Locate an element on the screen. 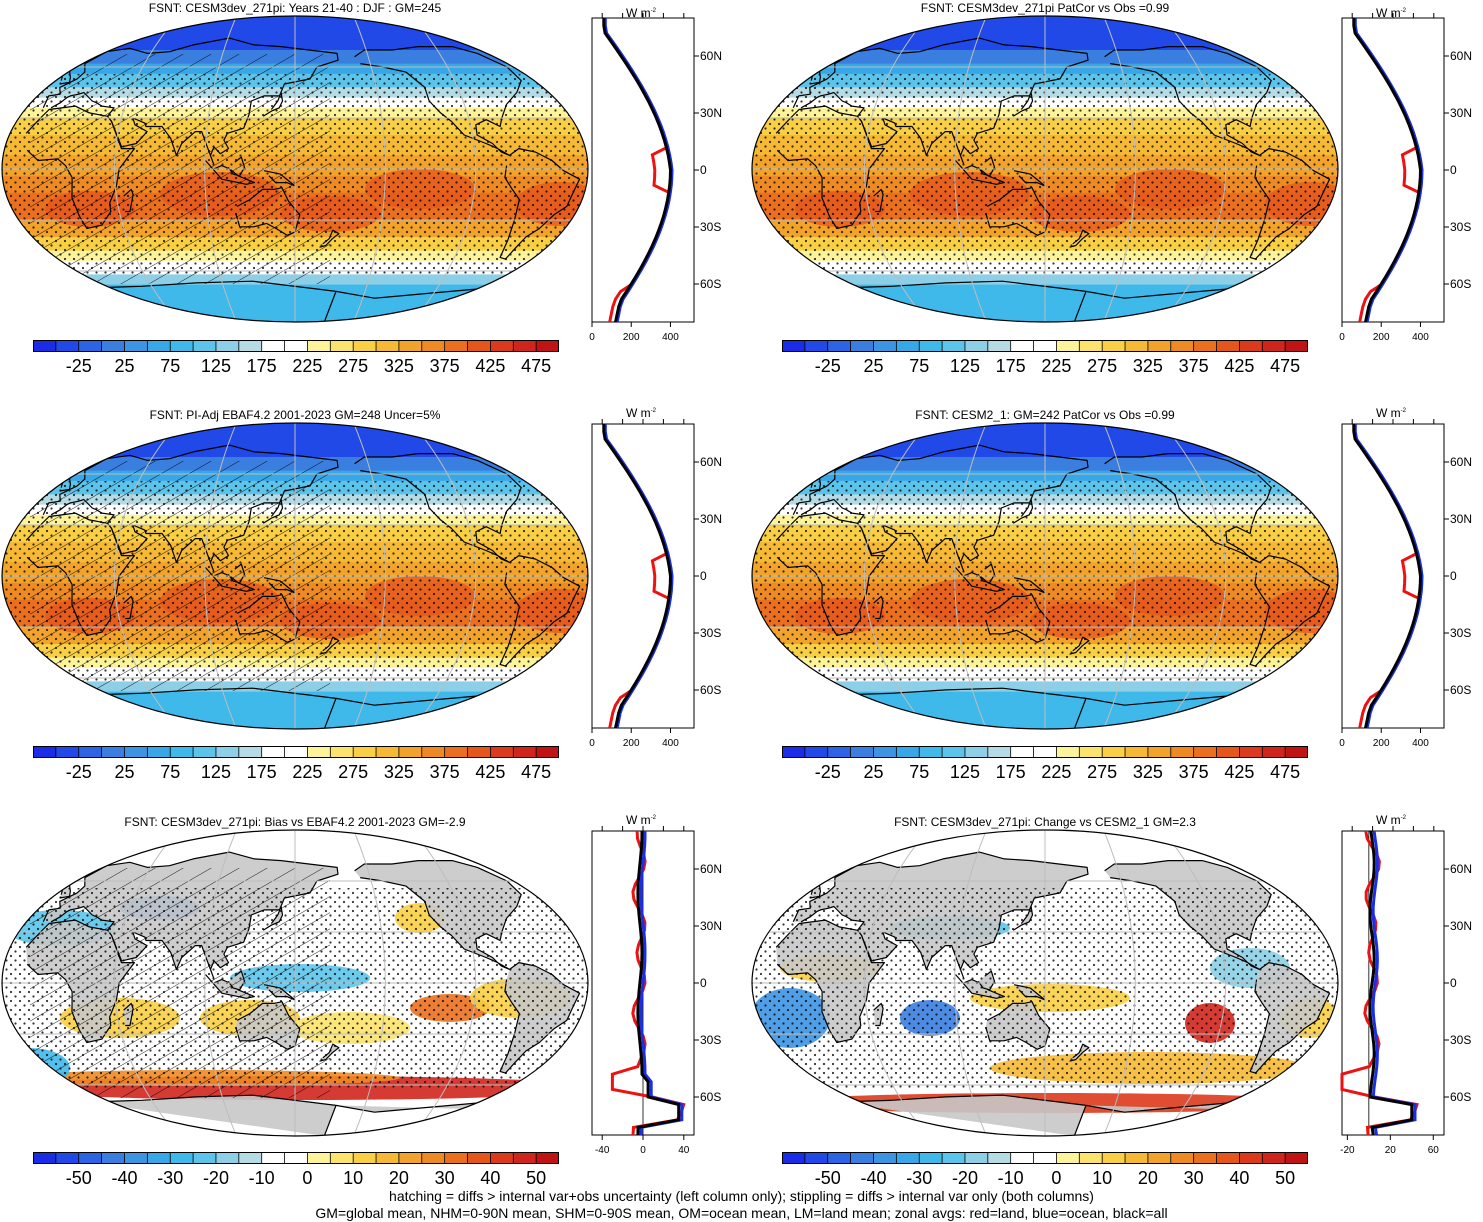 This screenshot has height=1222, width=1483. zonal-x-label: -20 is located at coordinates (1347, 1150).